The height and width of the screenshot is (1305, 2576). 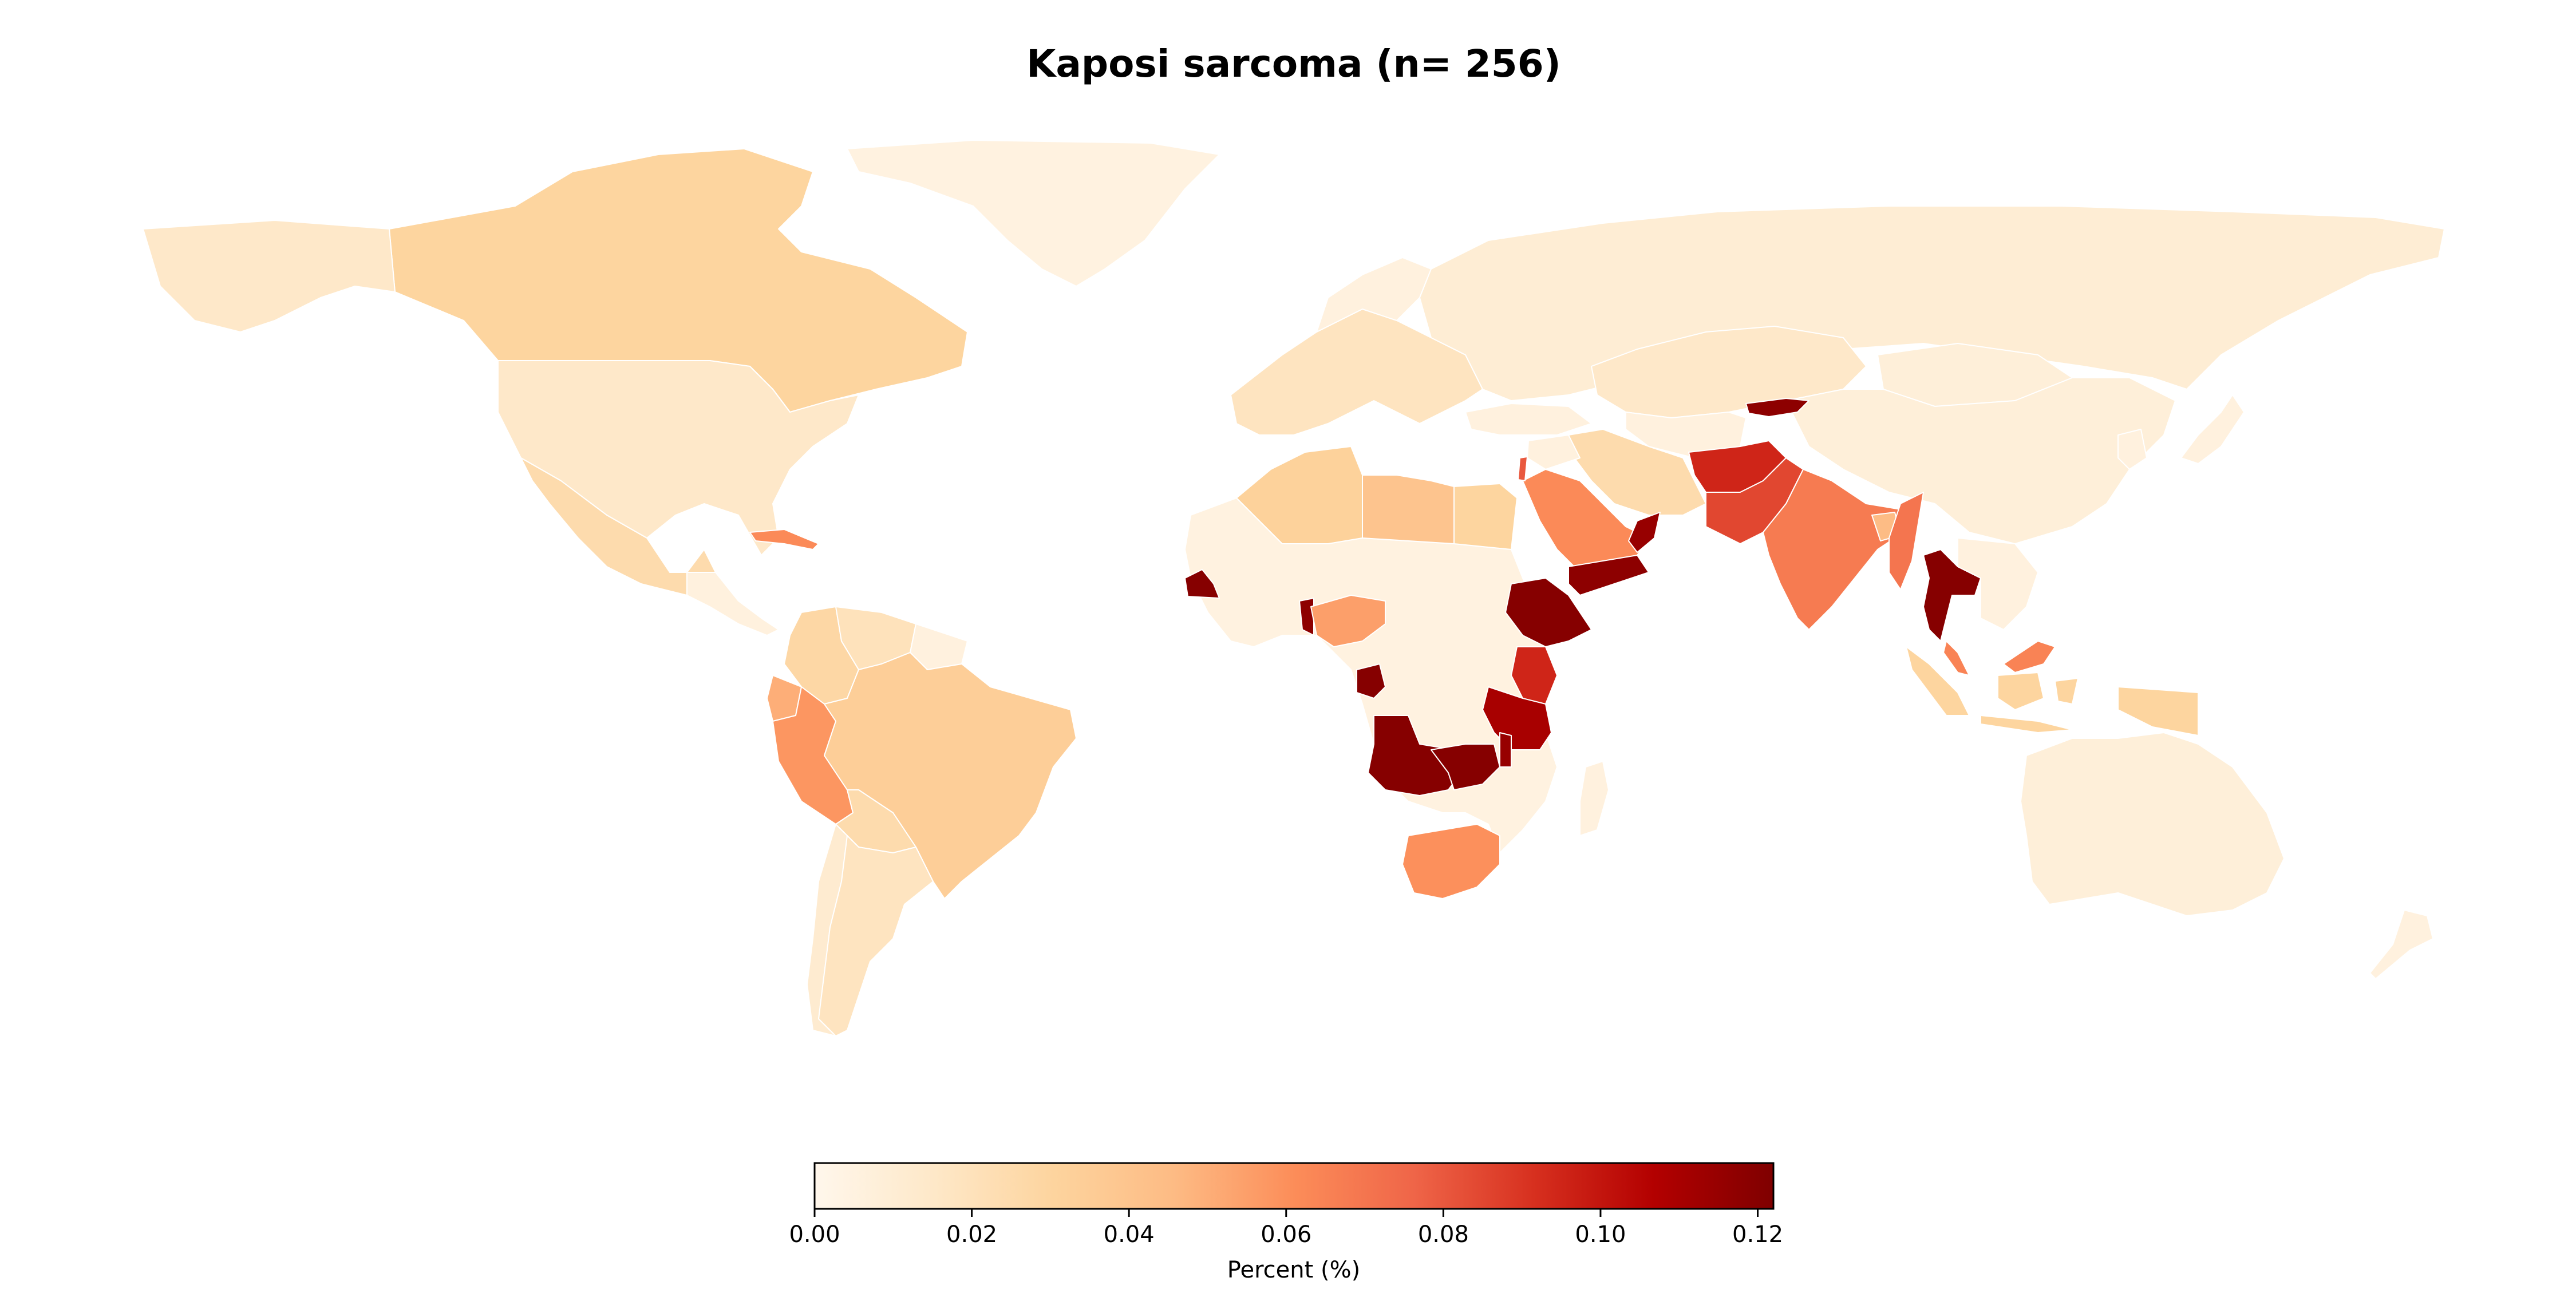 I want to click on region-alaska, so click(x=269, y=276).